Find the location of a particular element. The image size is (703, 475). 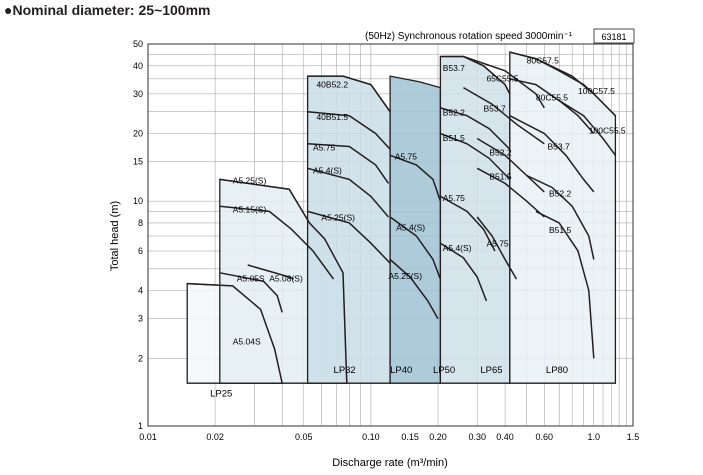

x-tick-label: 0.02 is located at coordinates (215, 437).